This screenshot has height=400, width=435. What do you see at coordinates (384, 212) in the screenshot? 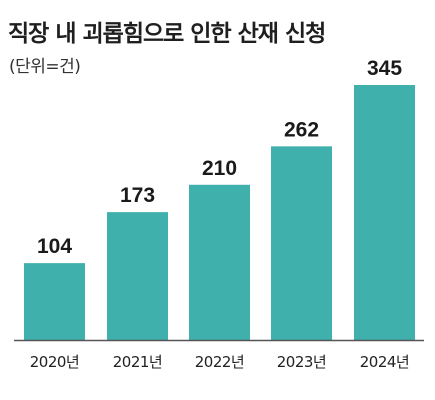
I see `bar-2024년` at bounding box center [384, 212].